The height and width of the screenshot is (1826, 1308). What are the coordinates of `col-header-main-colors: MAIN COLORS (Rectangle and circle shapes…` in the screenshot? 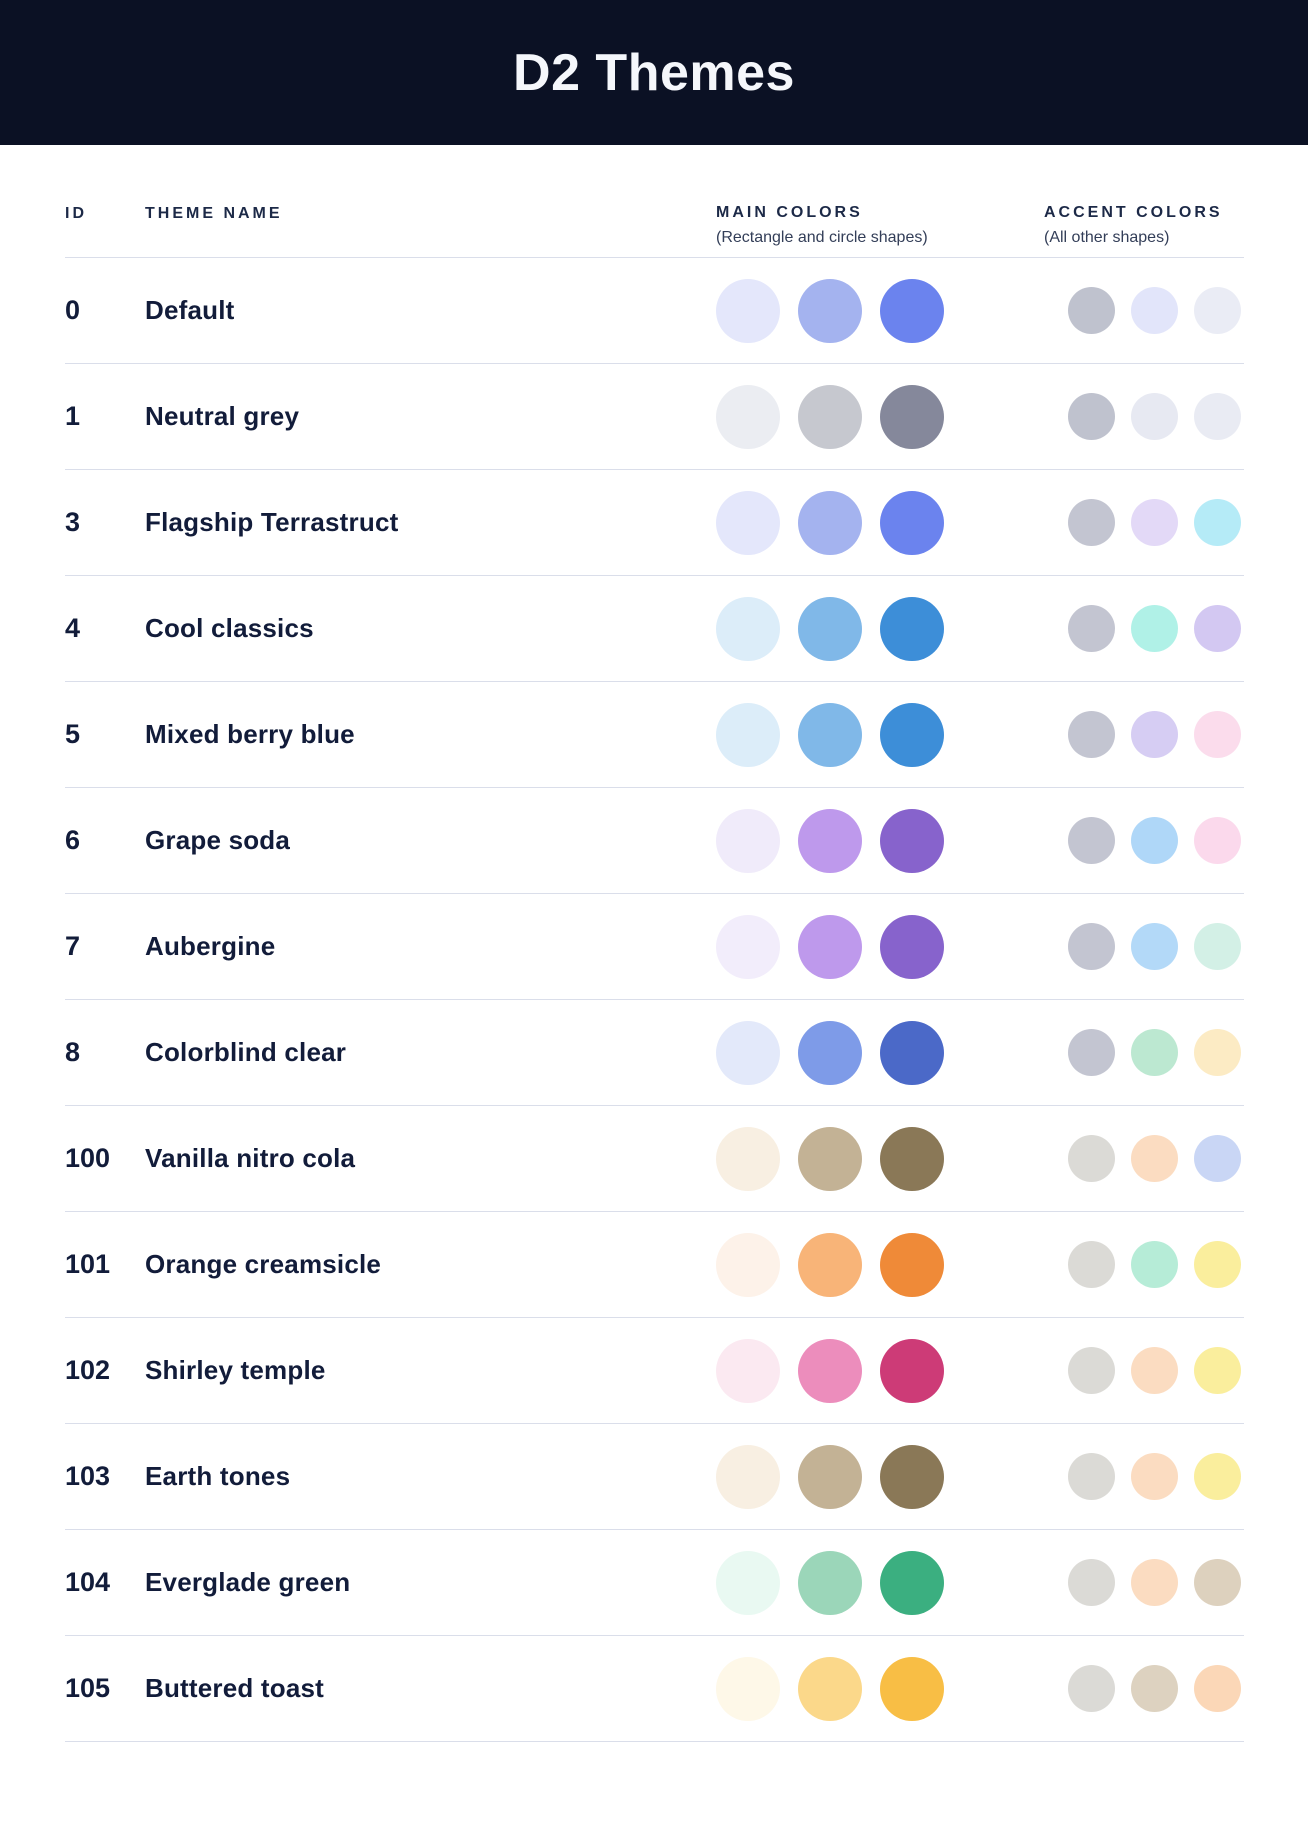 It's located at (830, 226).